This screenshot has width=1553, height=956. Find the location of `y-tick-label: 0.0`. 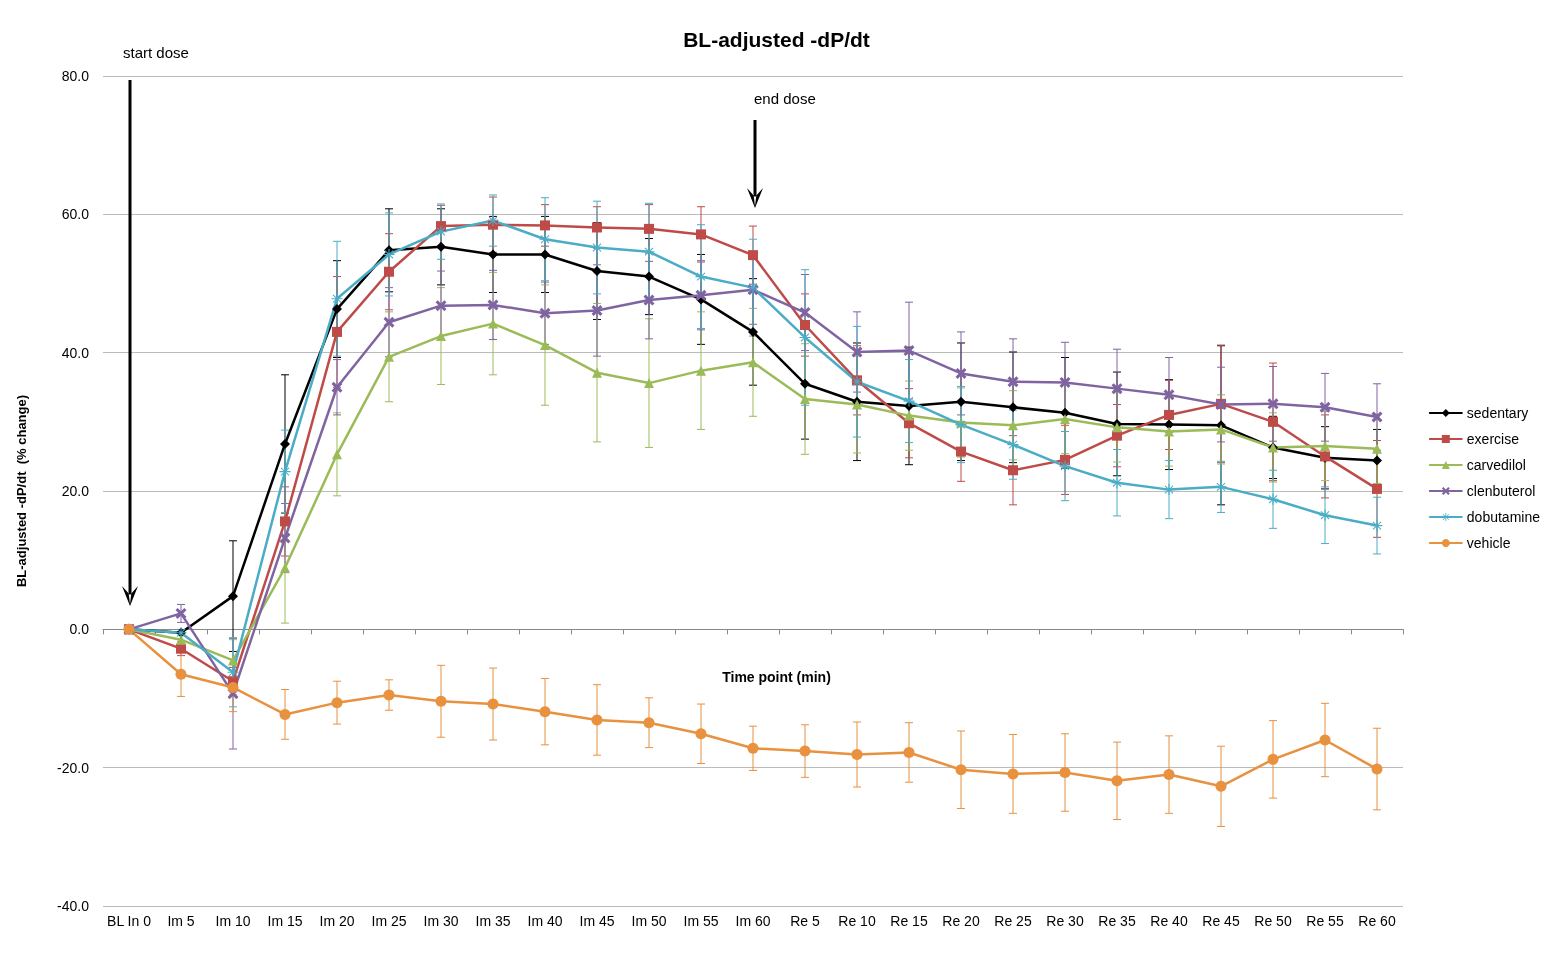

y-tick-label: 0.0 is located at coordinates (79, 629).